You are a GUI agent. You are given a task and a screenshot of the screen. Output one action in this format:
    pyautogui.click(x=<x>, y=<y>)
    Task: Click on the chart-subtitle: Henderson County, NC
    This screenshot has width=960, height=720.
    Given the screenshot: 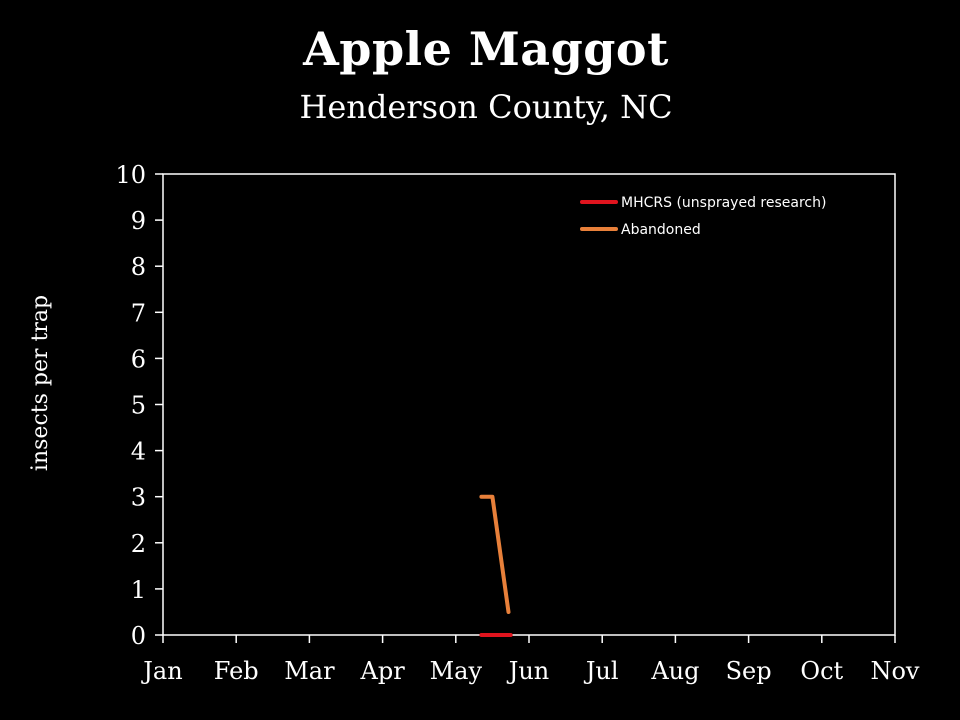 What is the action you would take?
    pyautogui.click(x=486, y=107)
    